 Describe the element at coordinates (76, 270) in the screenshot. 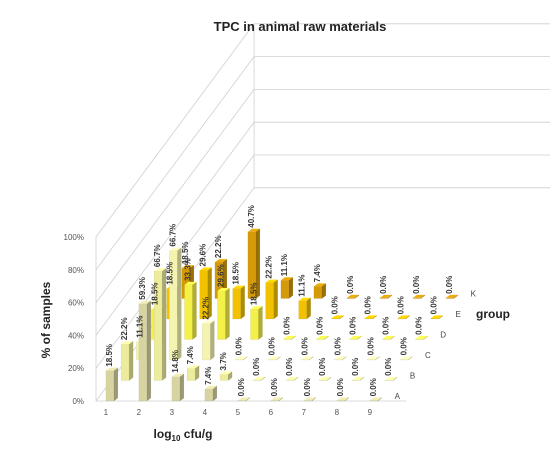

I see `y-tick-label: 80%` at that location.